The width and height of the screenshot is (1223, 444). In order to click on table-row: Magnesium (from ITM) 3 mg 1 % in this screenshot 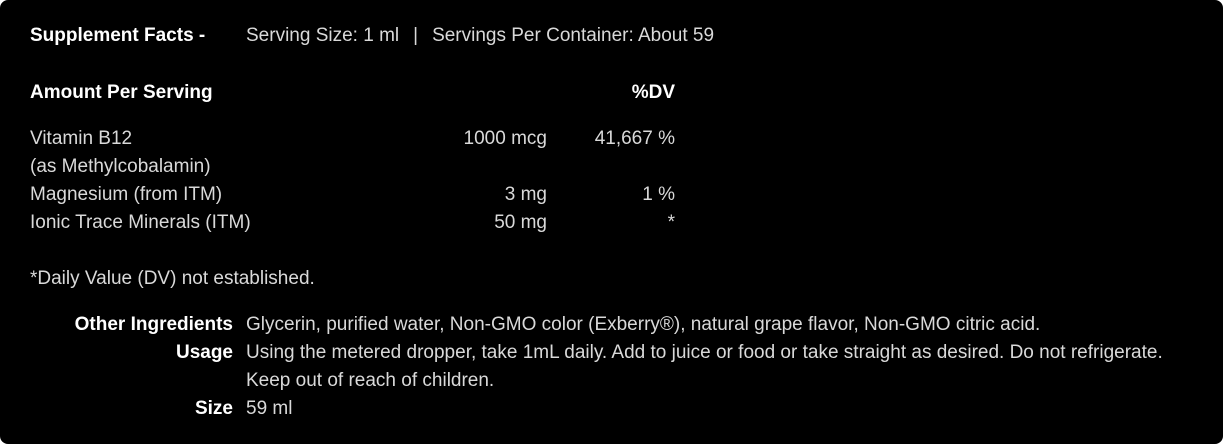, I will do `click(611, 195)`.